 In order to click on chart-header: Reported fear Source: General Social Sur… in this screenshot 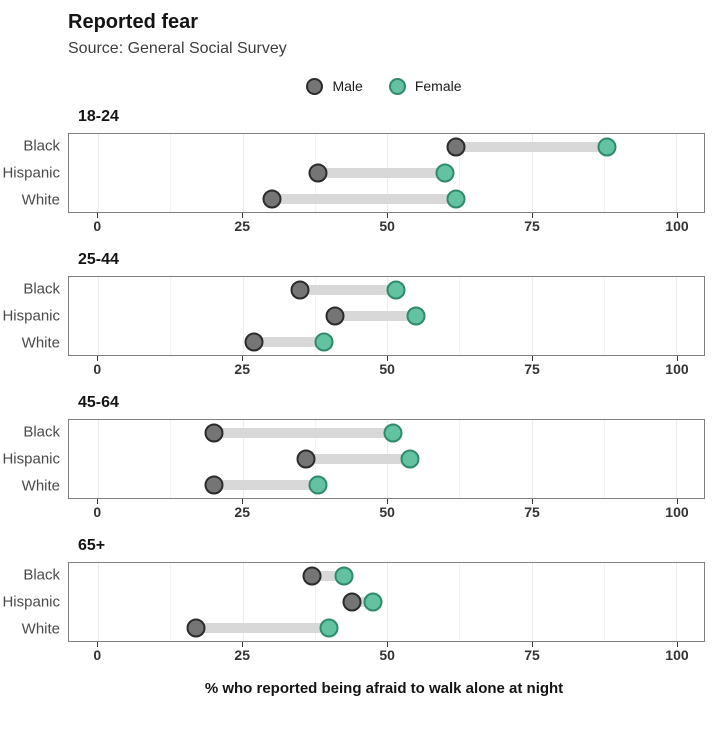, I will do `click(357, 29)`.